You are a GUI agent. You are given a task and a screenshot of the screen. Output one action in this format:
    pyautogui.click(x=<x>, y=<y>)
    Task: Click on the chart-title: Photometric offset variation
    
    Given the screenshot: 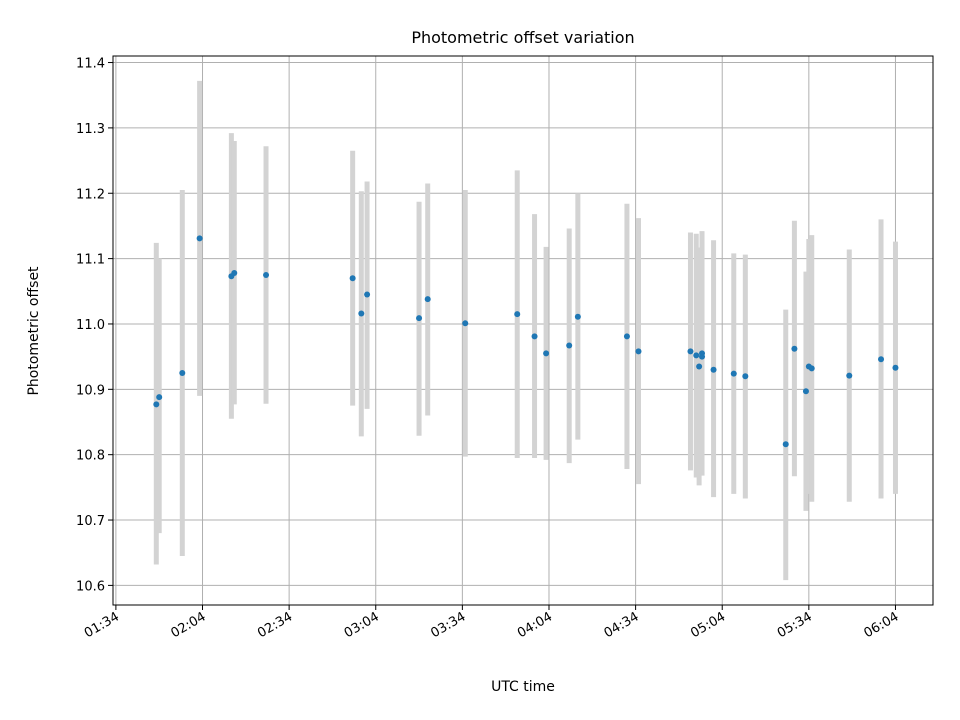 What is the action you would take?
    pyautogui.click(x=522, y=37)
    